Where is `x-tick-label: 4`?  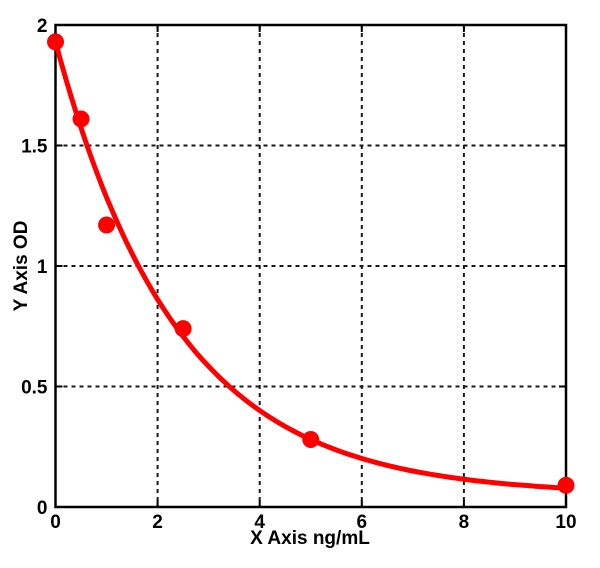
x-tick-label: 4 is located at coordinates (259, 522).